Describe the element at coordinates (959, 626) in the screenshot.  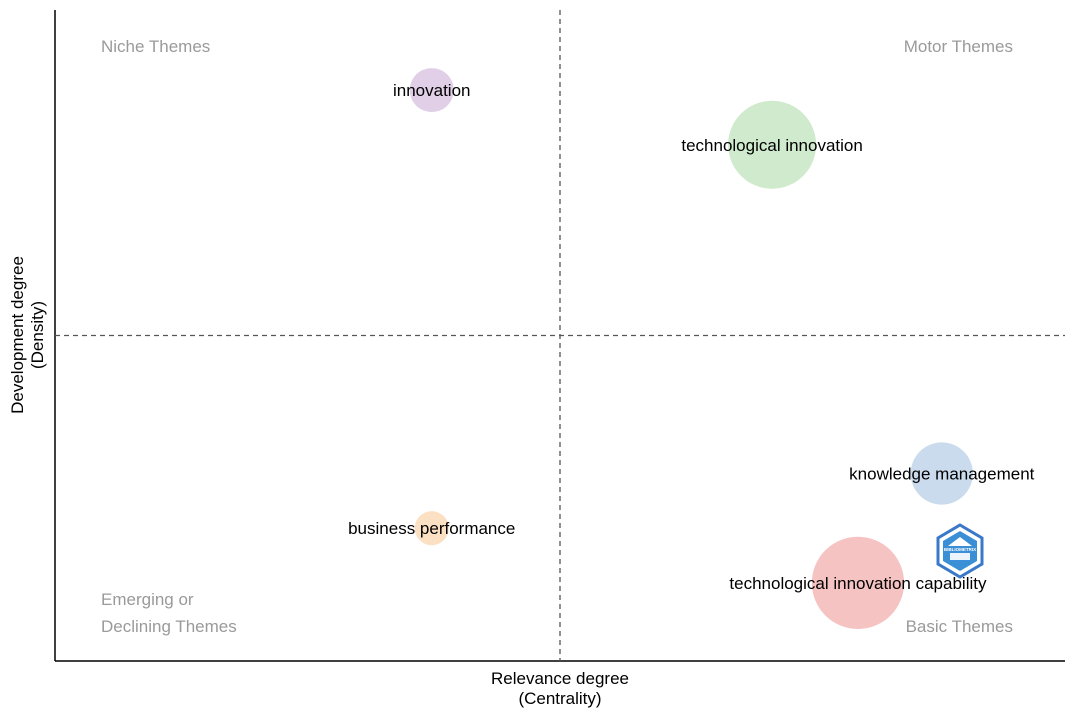
I see `quadrant-label-basic: Basic Themes` at that location.